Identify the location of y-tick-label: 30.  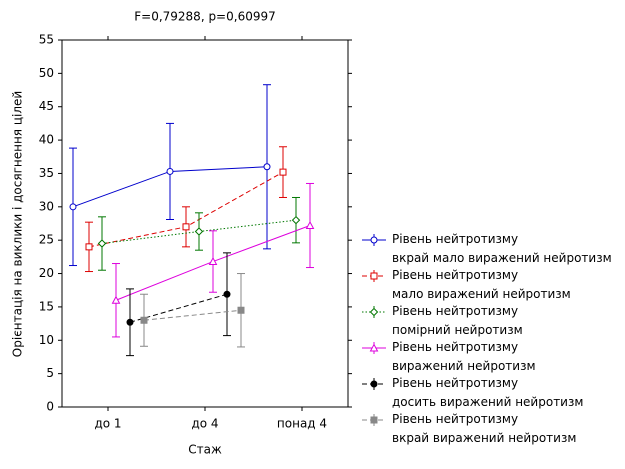
(46, 206).